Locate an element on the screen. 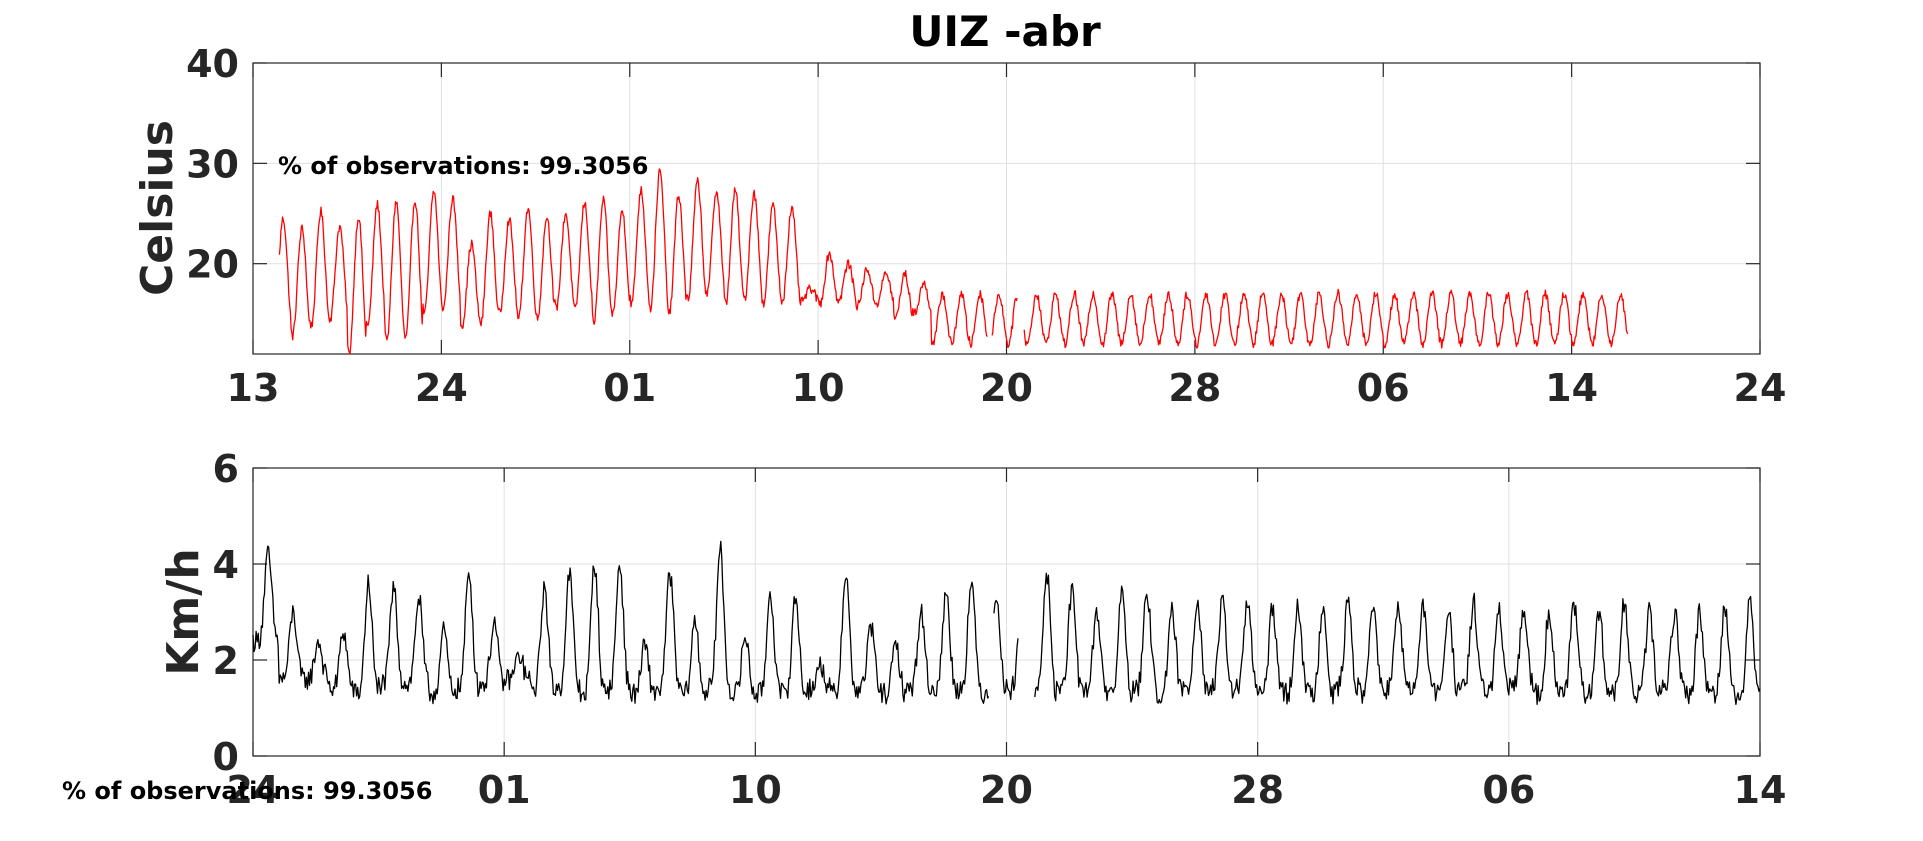  temperature-x-tick-label: 14 is located at coordinates (1571, 388).